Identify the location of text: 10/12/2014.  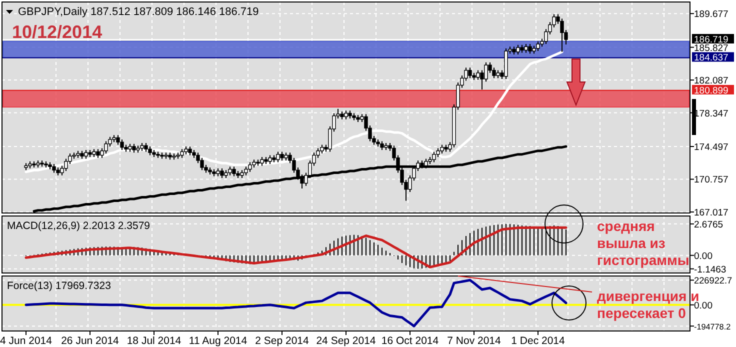
(57, 32).